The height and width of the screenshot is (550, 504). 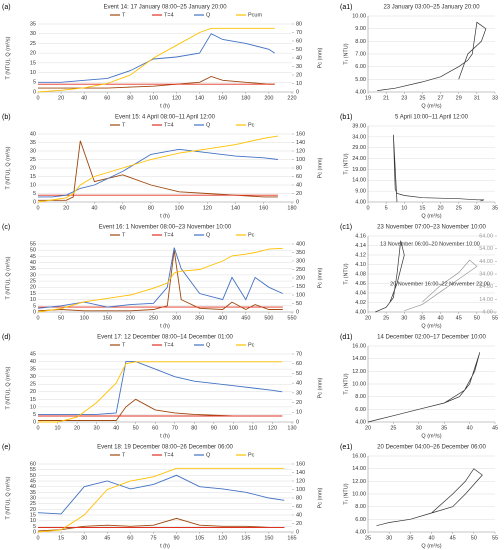 I want to click on y2-tick-label: 60, so click(x=299, y=177).